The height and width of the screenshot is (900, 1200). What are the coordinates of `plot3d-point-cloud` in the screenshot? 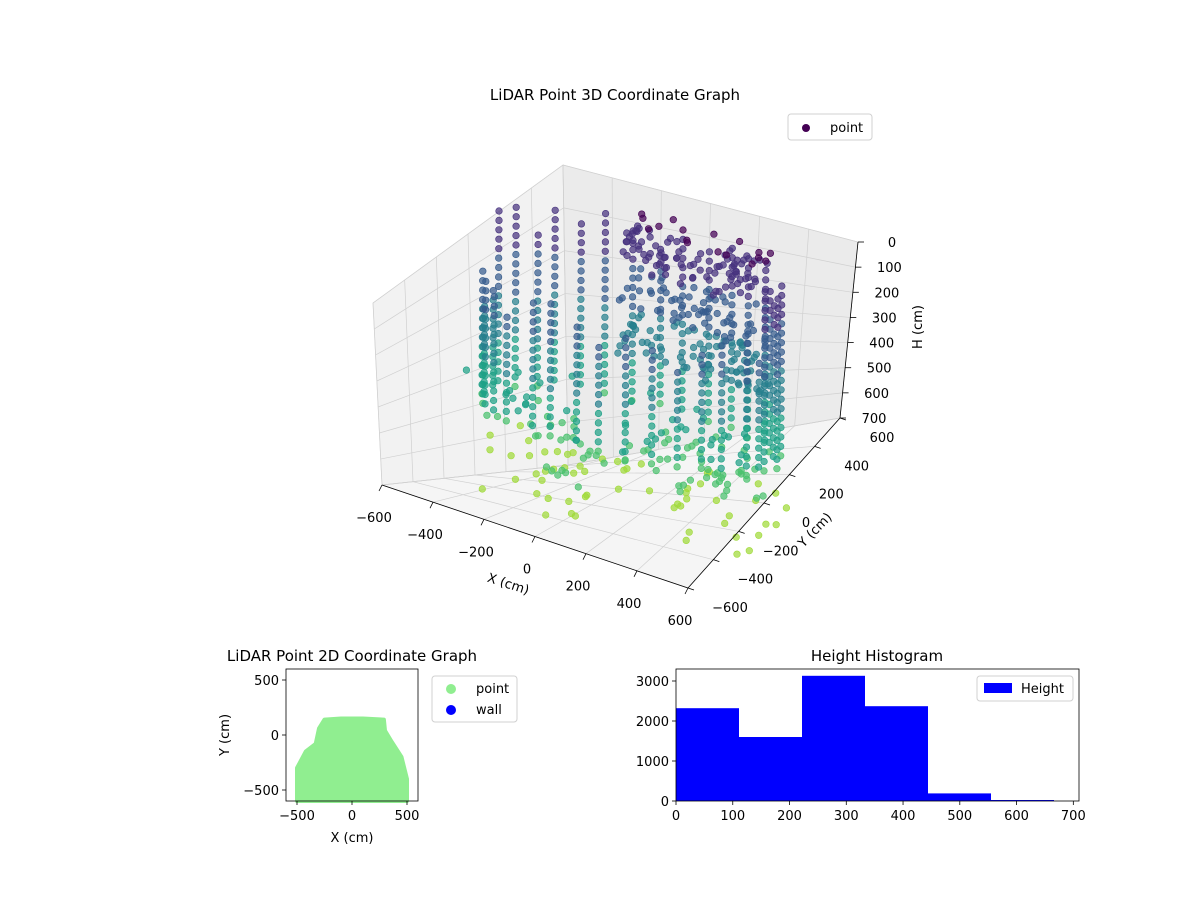 It's located at (626, 380).